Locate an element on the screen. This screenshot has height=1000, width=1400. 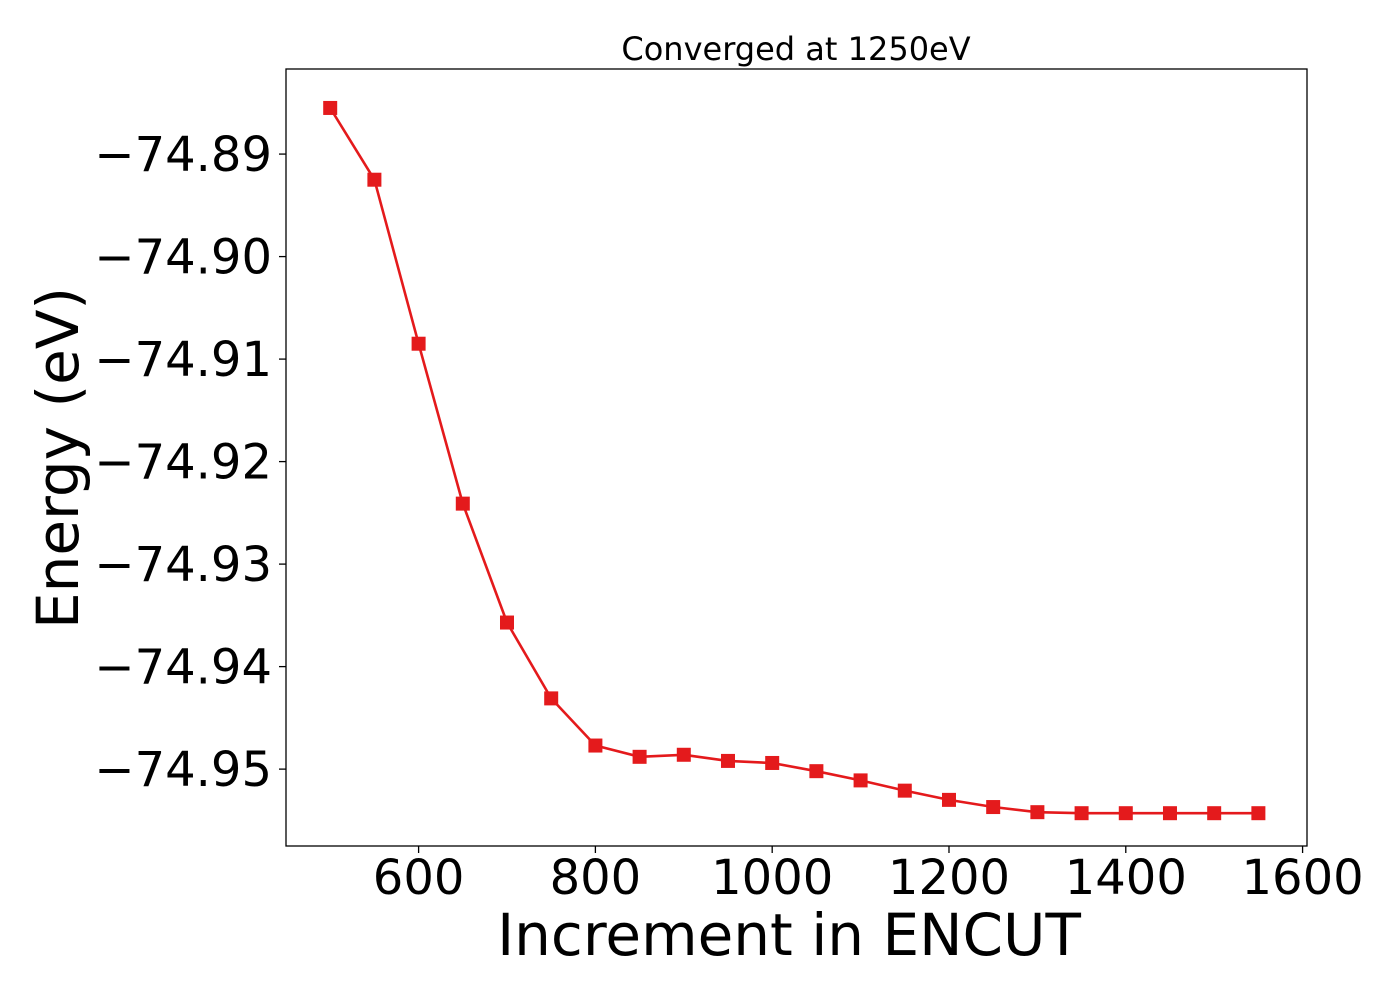
y-tick-label: −74.95 is located at coordinates (183, 770).